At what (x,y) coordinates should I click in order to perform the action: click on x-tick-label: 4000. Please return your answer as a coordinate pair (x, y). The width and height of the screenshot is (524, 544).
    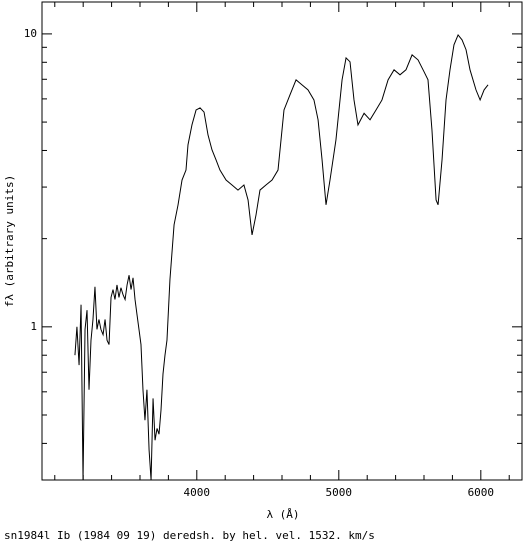
    Looking at the image, I should click on (197, 492).